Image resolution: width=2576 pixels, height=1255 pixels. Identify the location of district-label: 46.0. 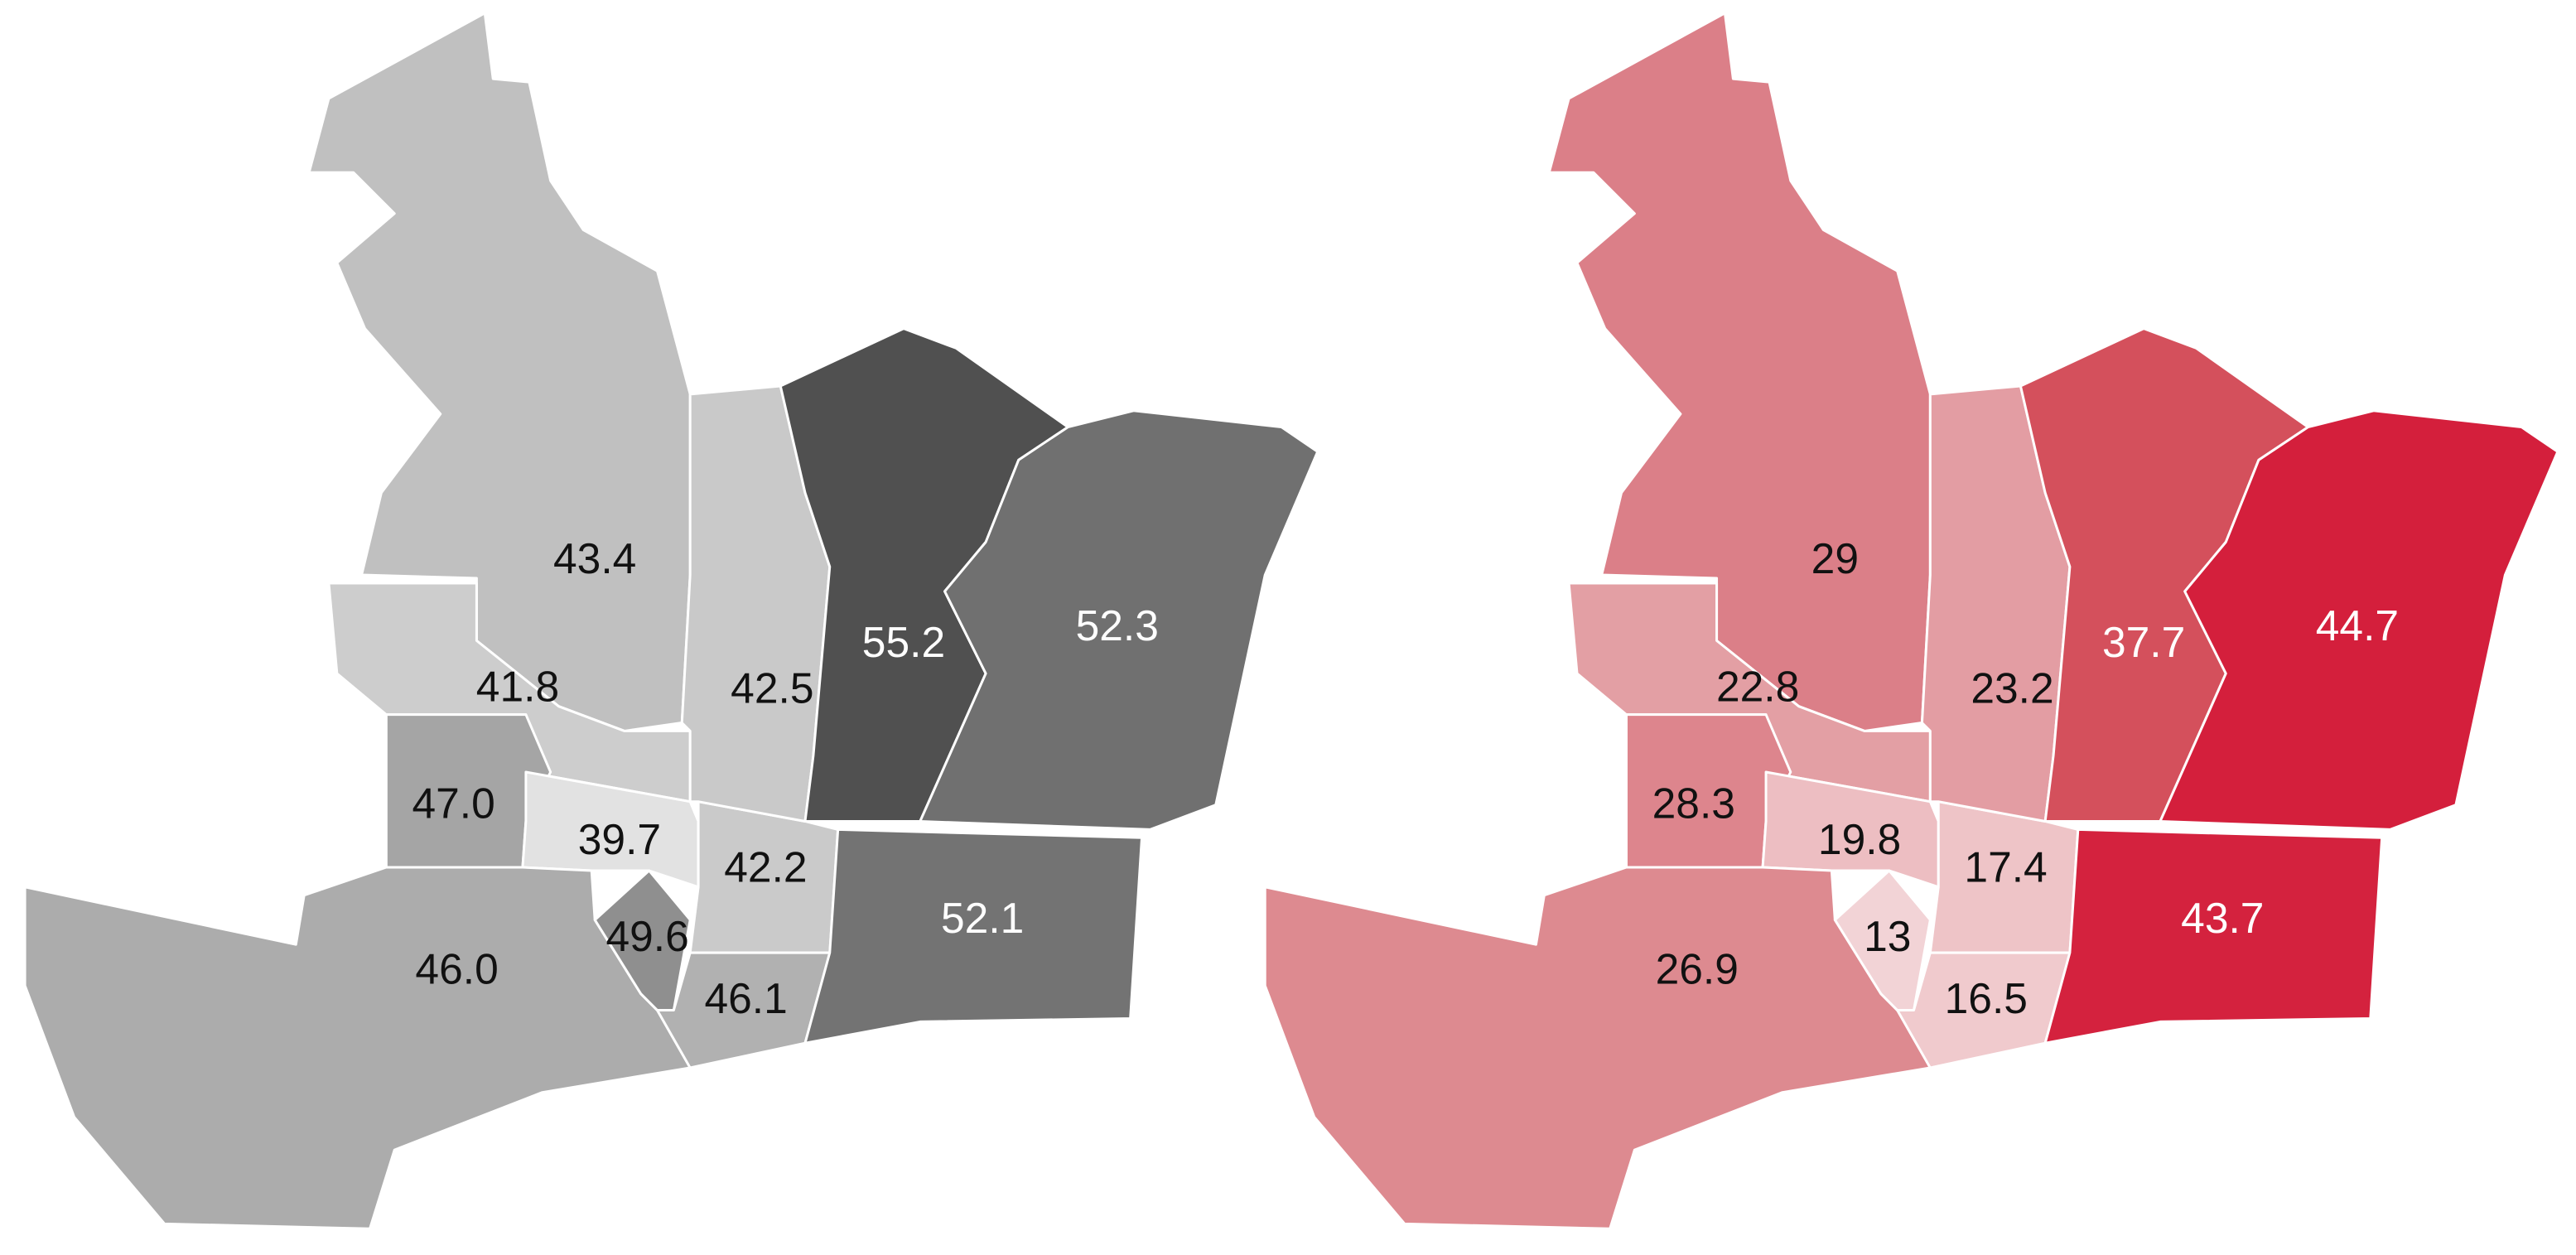
(457, 969).